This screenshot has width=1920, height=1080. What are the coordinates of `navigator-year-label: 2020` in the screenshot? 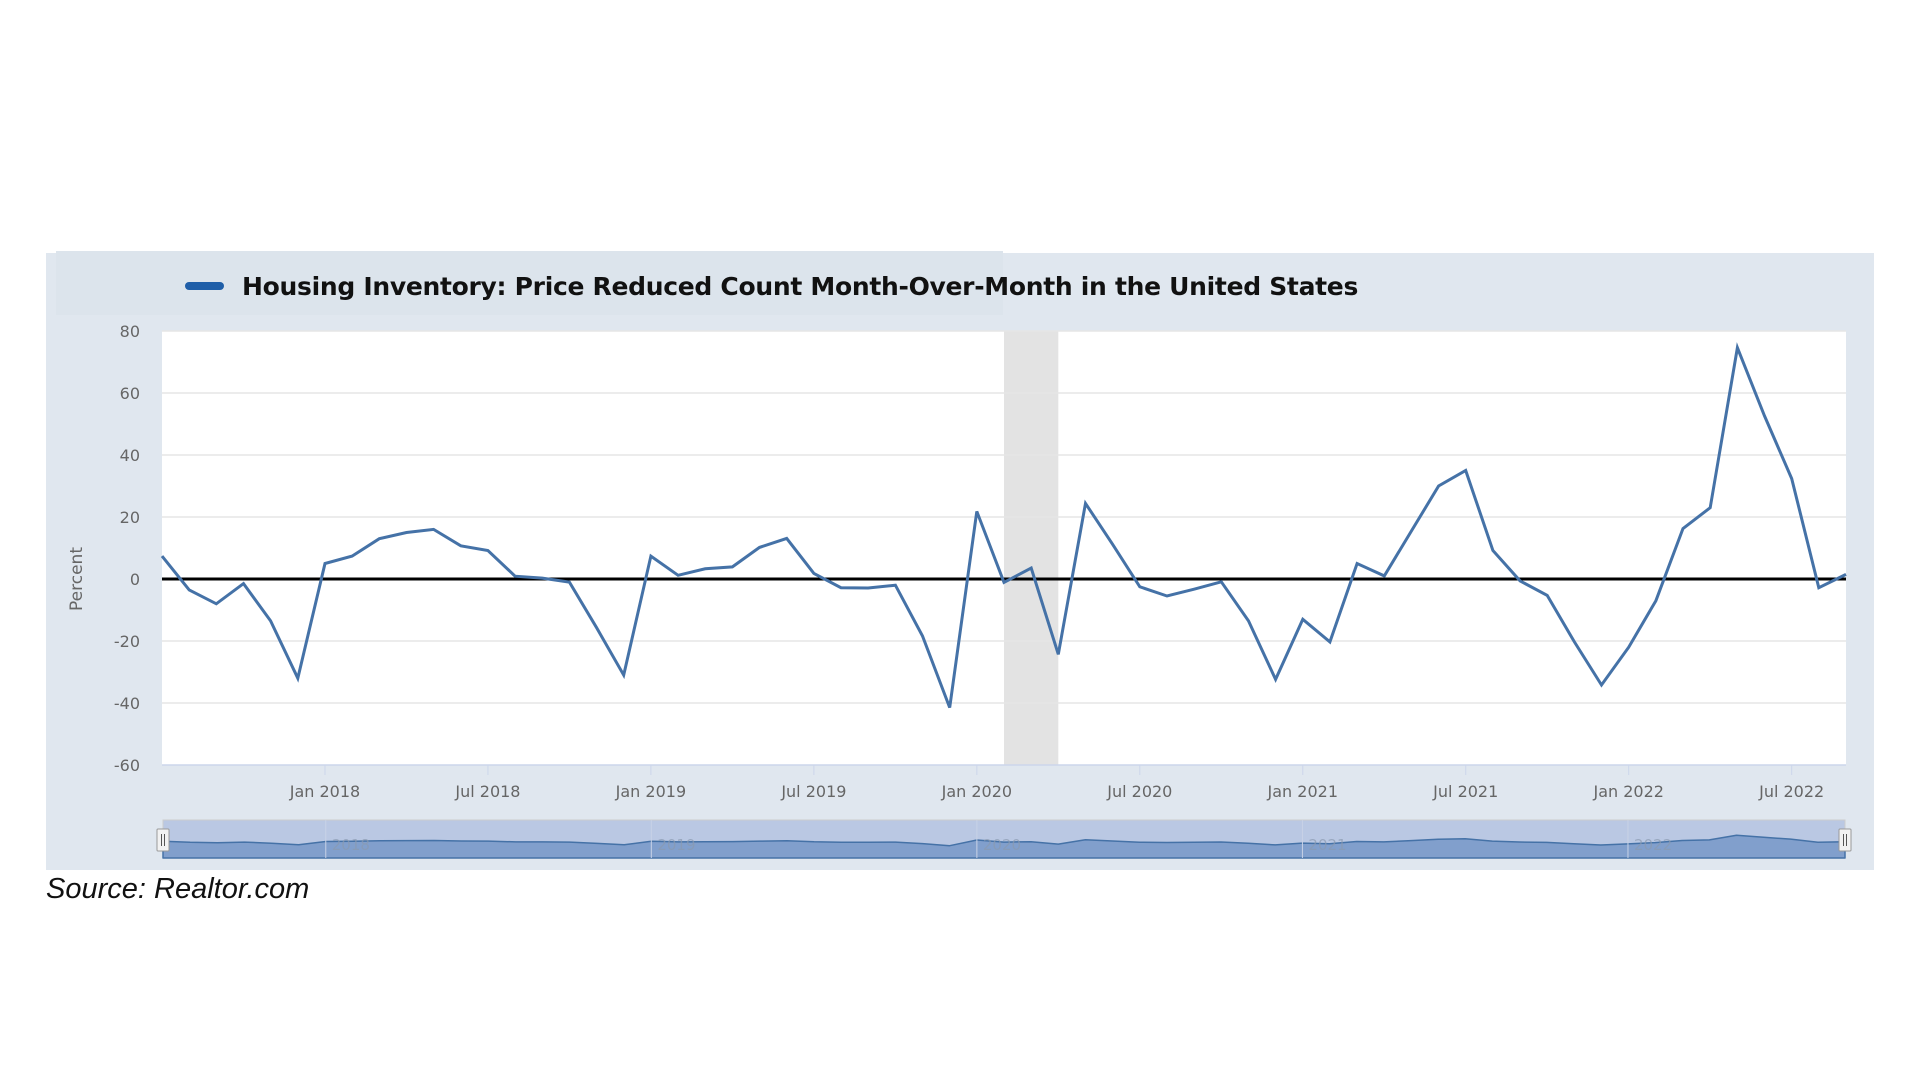 It's located at (1002, 845).